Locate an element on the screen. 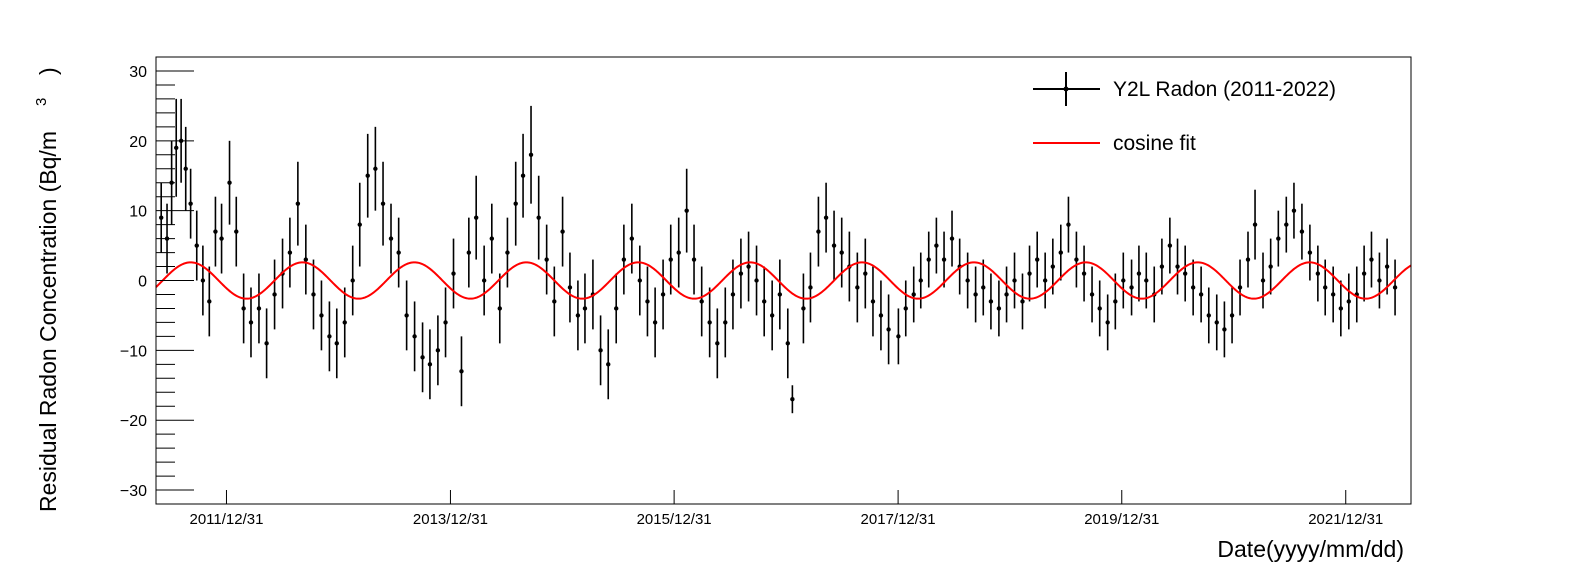 The height and width of the screenshot is (577, 1596). y-tick-label: −30 is located at coordinates (133, 491).